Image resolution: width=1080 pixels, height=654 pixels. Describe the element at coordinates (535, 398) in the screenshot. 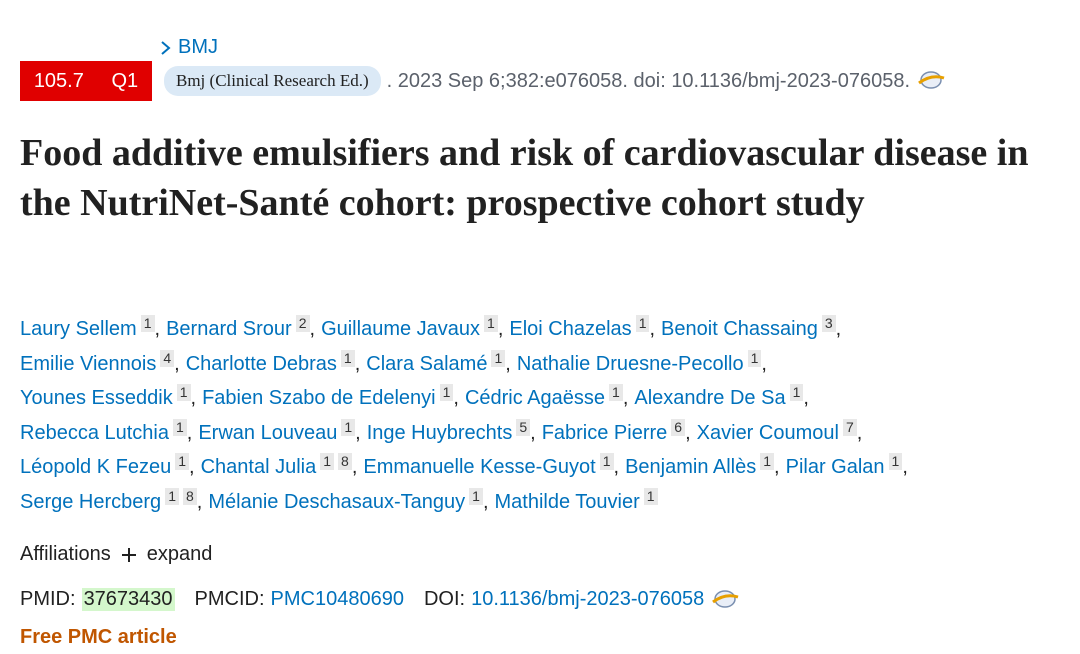

I see `author-name: Cédric Agaësse` at that location.